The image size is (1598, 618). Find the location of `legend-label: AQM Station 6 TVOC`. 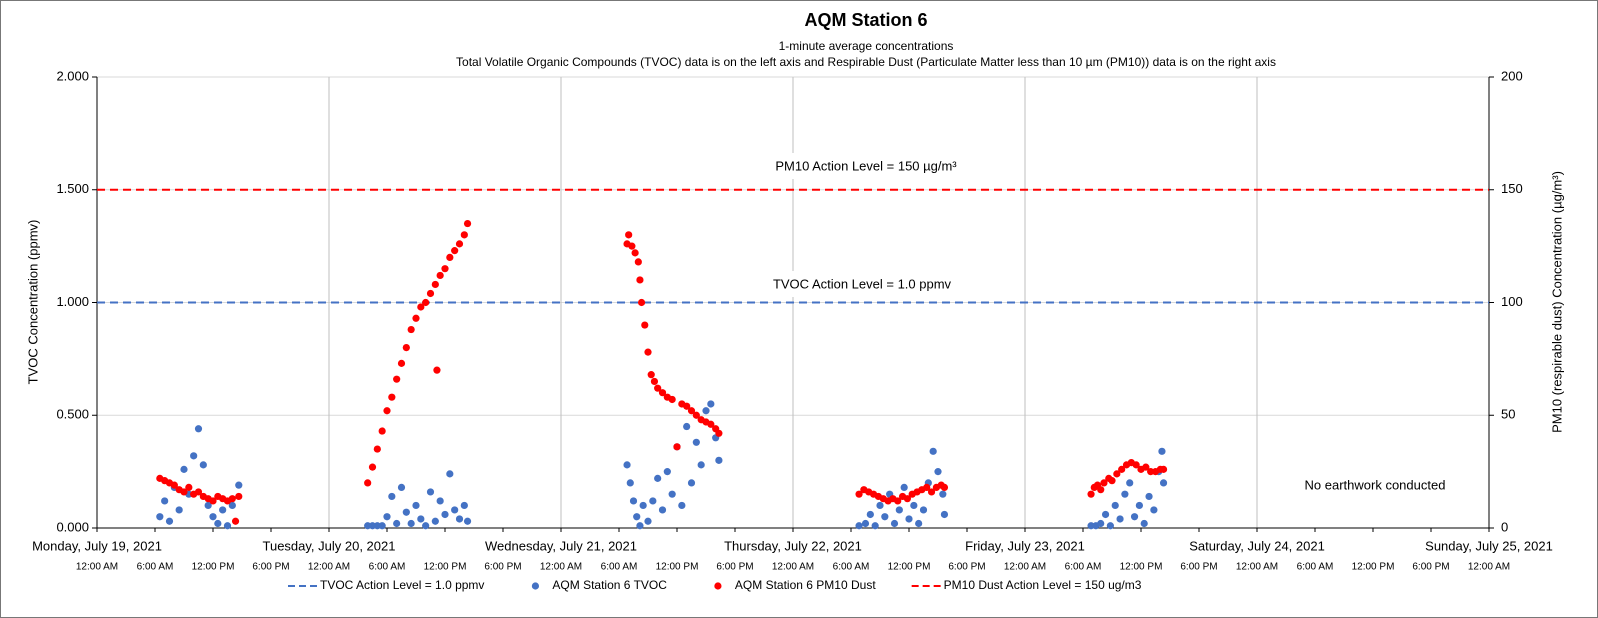

legend-label: AQM Station 6 TVOC is located at coordinates (609, 585).